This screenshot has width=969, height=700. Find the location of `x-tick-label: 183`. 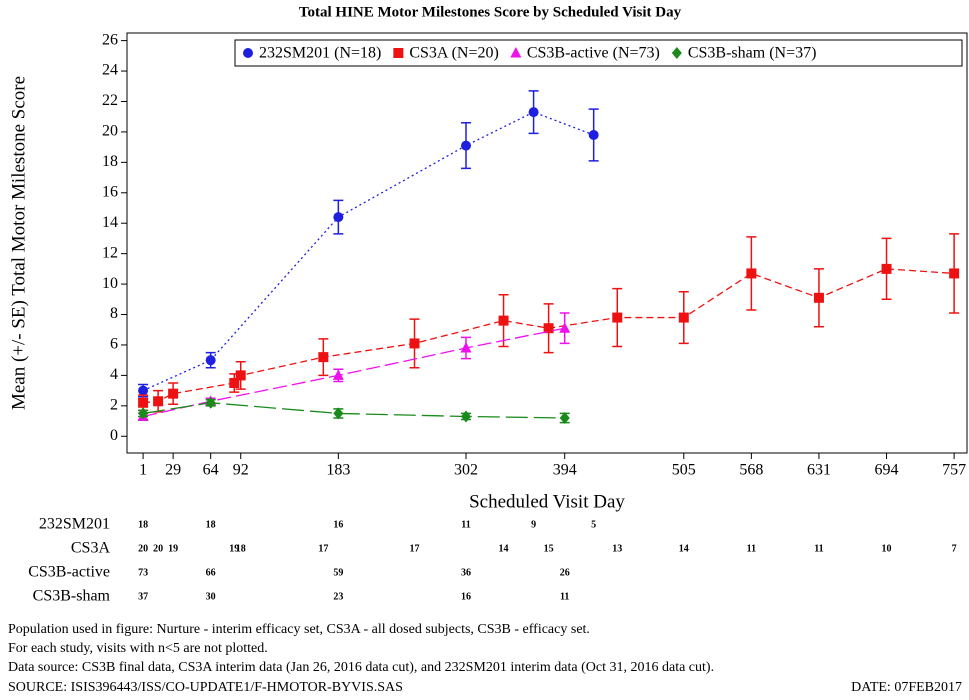

x-tick-label: 183 is located at coordinates (338, 470).